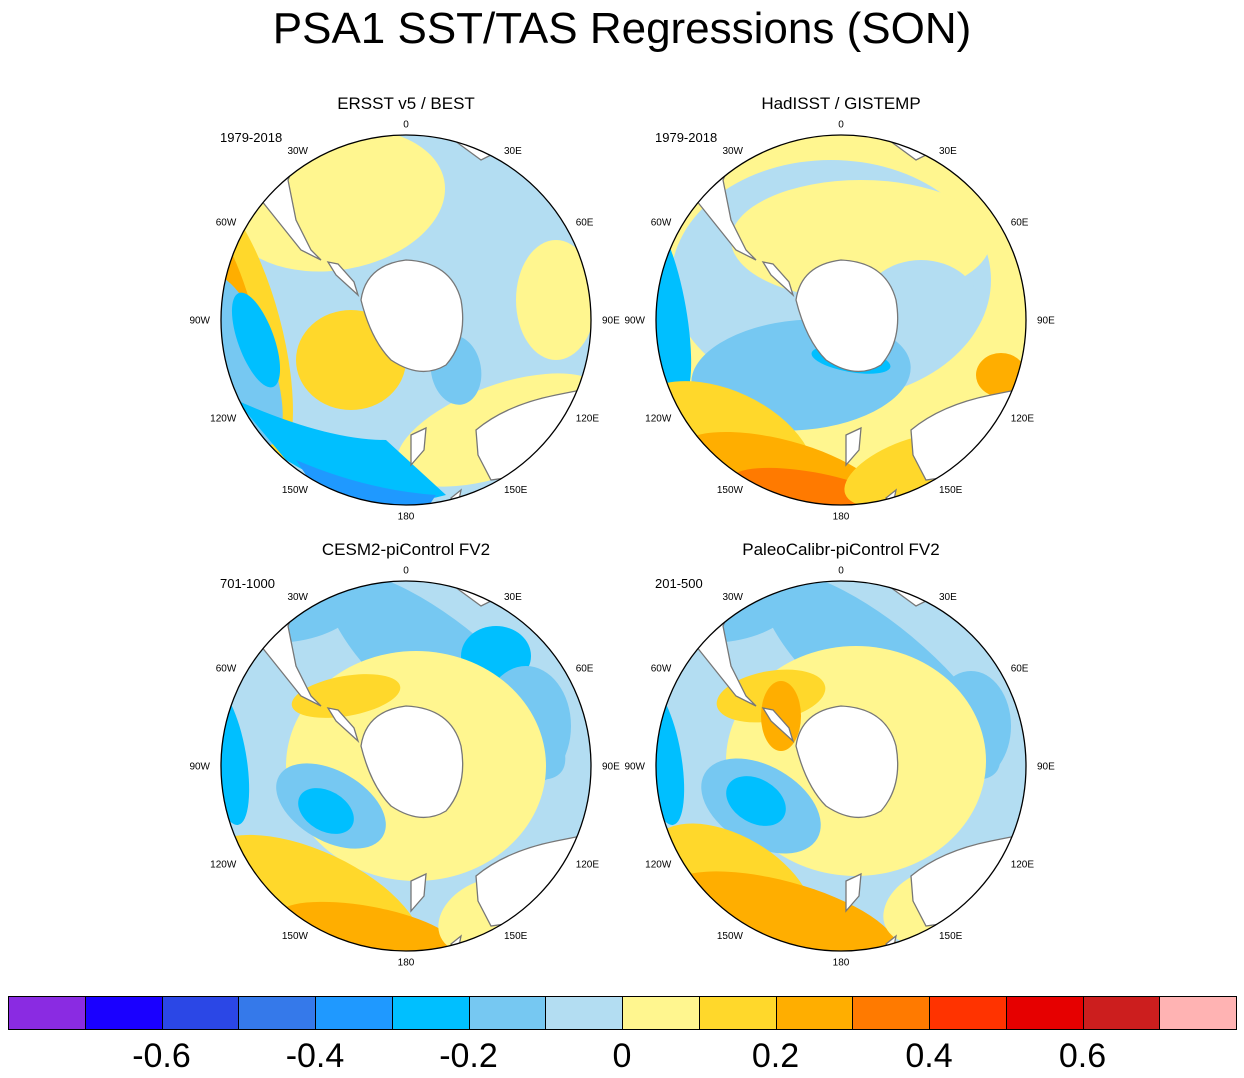 This screenshot has width=1244, height=1078. I want to click on panel-title: CESM2-piControl FV2, so click(406, 549).